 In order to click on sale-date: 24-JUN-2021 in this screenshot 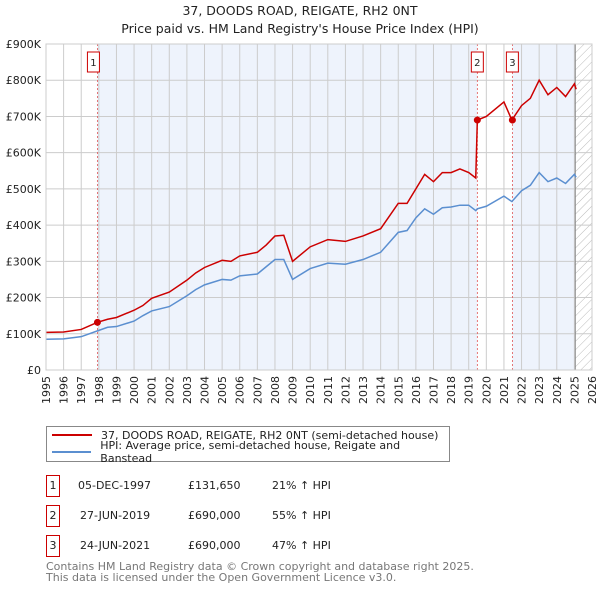, I will do `click(115, 545)`.